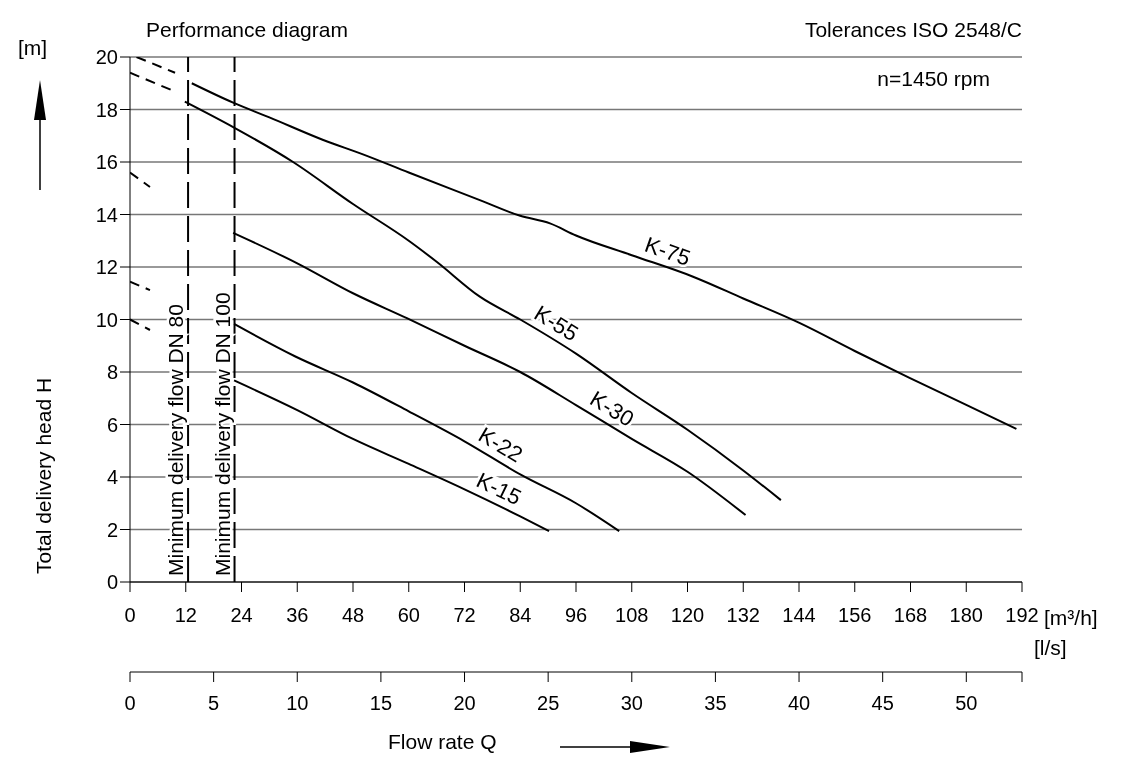 This screenshot has width=1144, height=774. Describe the element at coordinates (667, 251) in the screenshot. I see `text: K-75` at that location.